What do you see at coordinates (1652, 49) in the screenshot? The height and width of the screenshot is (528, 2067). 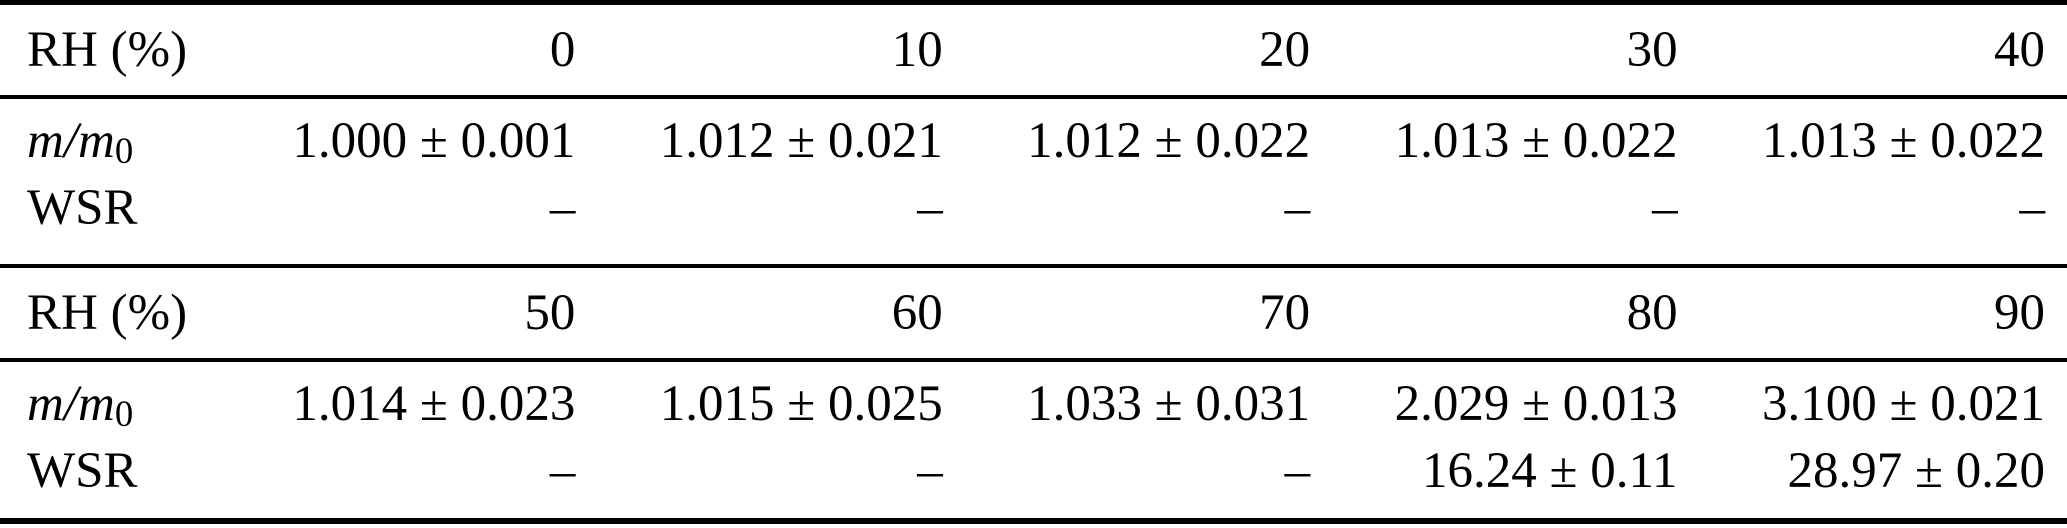 I see `section1-rh-value: 30` at bounding box center [1652, 49].